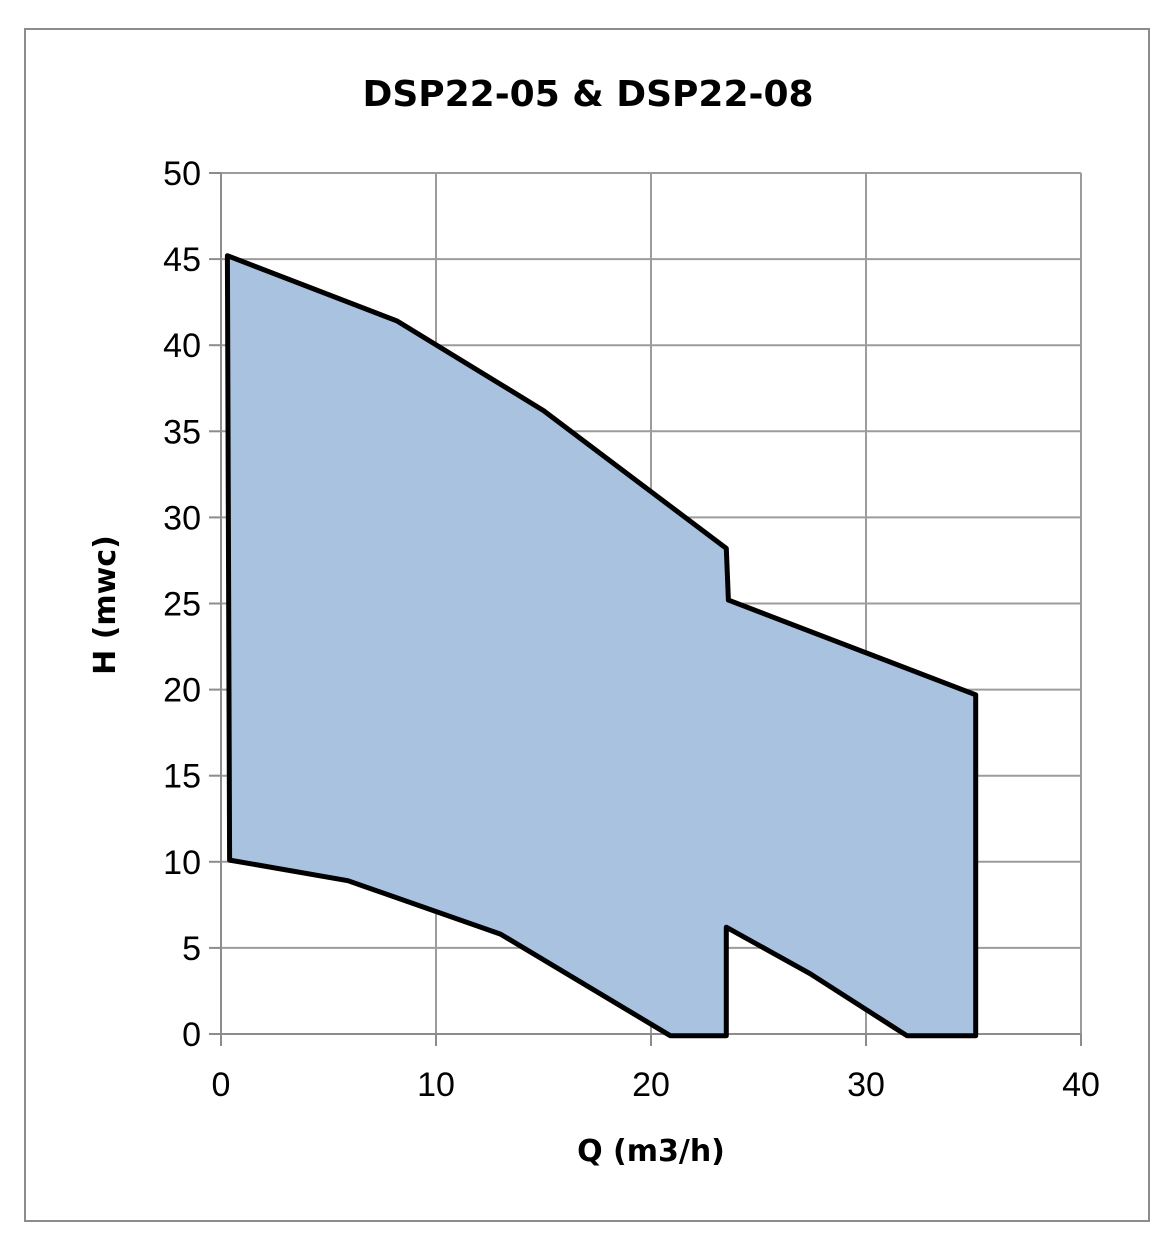 The height and width of the screenshot is (1240, 1164). I want to click on x-tick-label: 0, so click(221, 1085).